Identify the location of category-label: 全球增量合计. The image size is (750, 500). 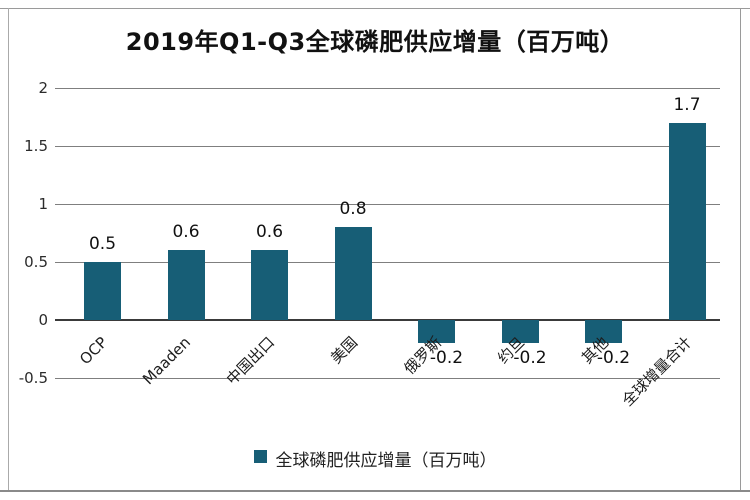
(657, 371).